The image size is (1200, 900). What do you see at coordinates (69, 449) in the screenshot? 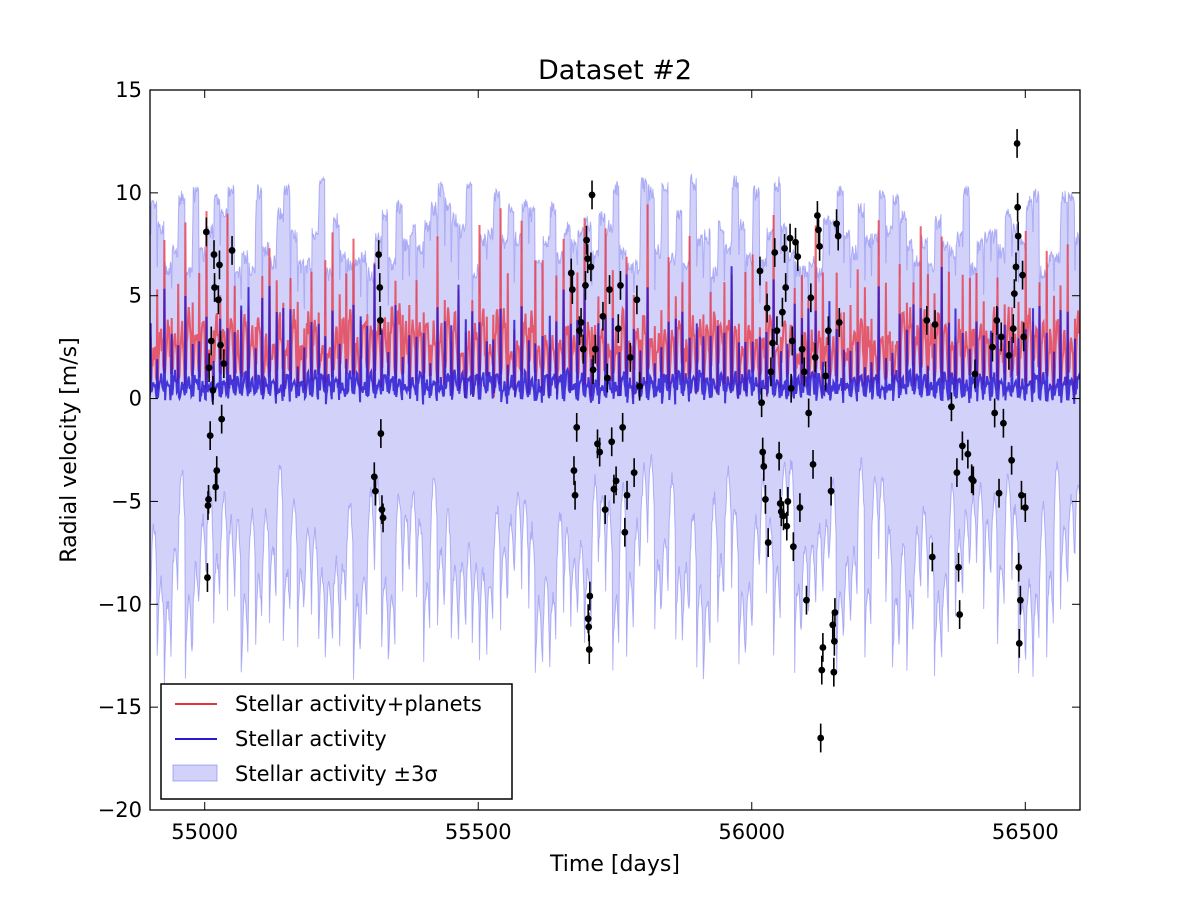
I see `y-axis-label: Radial velocity [m/s]` at bounding box center [69, 449].